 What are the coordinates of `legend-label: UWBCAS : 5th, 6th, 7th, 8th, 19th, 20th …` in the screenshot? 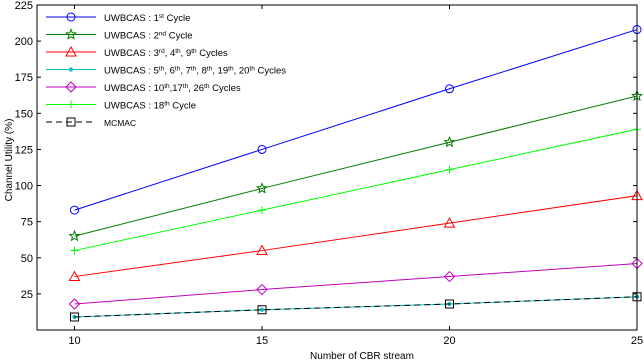 It's located at (195, 71).